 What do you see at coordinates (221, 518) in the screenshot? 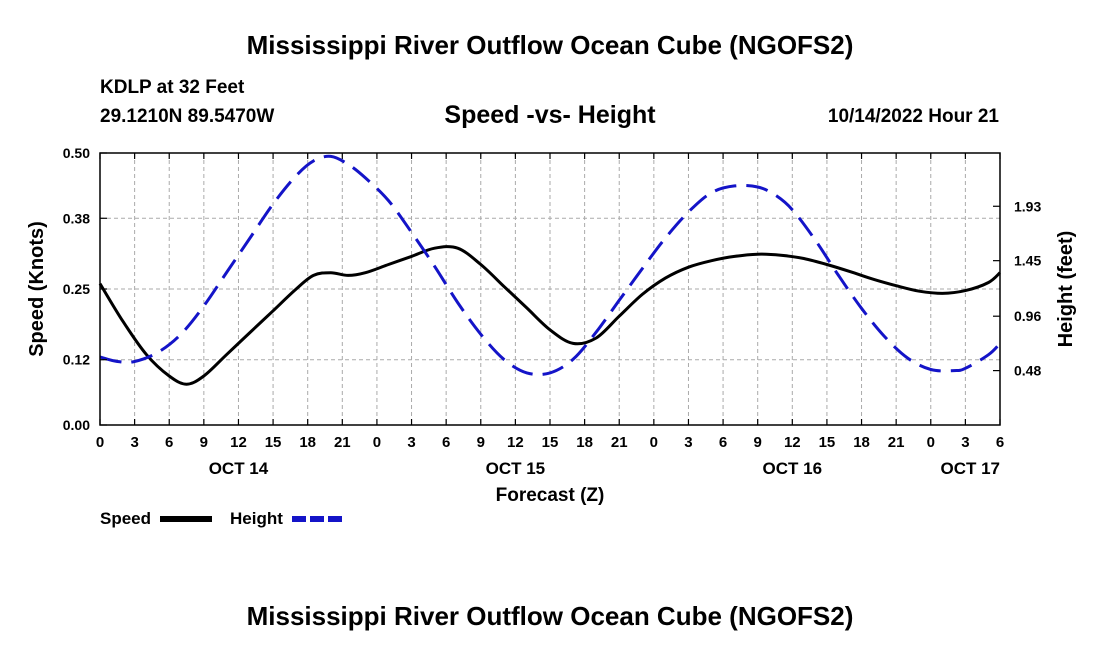
I see `legend: Speed Height` at bounding box center [221, 518].